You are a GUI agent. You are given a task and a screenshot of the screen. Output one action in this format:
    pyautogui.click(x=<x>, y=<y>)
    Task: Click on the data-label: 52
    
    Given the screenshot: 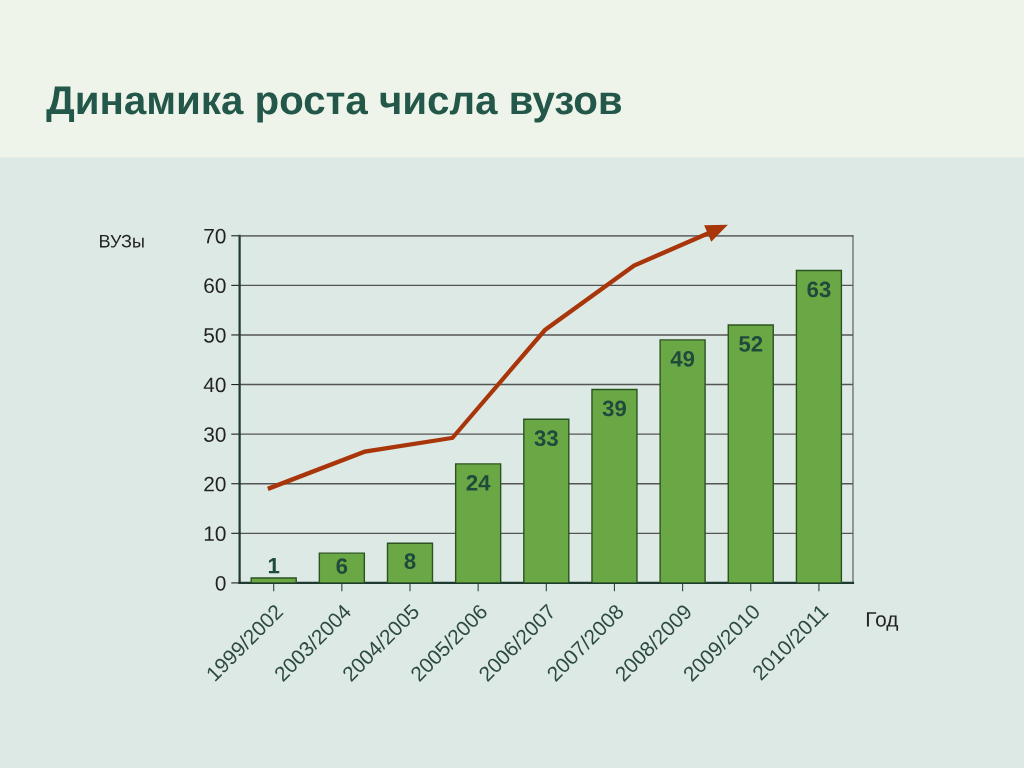 What is the action you would take?
    pyautogui.click(x=751, y=344)
    